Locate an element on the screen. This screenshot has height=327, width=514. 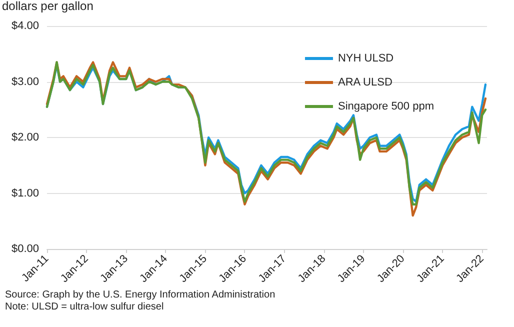
legend-label: NYH ULSD is located at coordinates (366, 58).